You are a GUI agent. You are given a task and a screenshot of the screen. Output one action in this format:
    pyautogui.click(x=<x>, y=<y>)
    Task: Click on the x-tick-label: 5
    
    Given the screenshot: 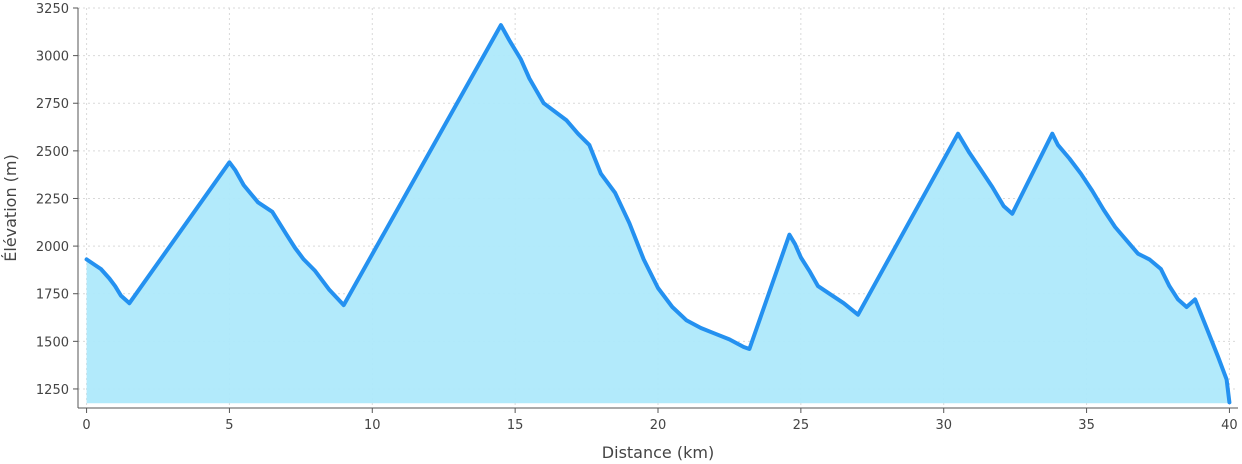 What is the action you would take?
    pyautogui.click(x=229, y=425)
    